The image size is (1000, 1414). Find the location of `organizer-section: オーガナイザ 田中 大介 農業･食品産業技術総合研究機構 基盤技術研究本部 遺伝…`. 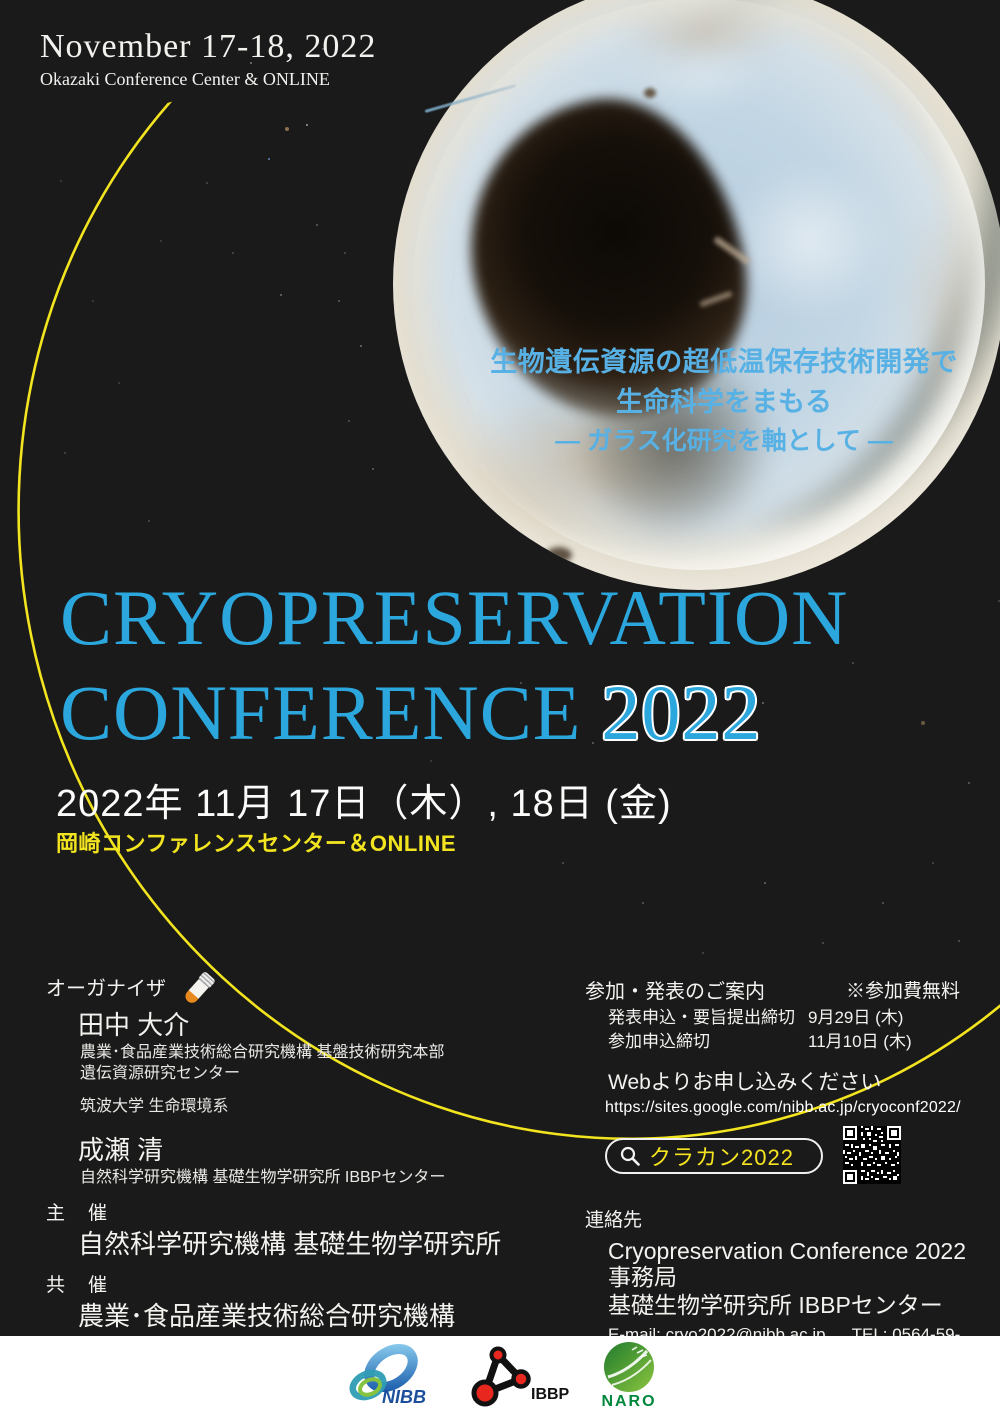

organizer-section: オーガナイザ 田中 大介 農業･食品産業技術総合研究機構 基盤技術研究本部 遺伝… is located at coordinates (301, 1151).